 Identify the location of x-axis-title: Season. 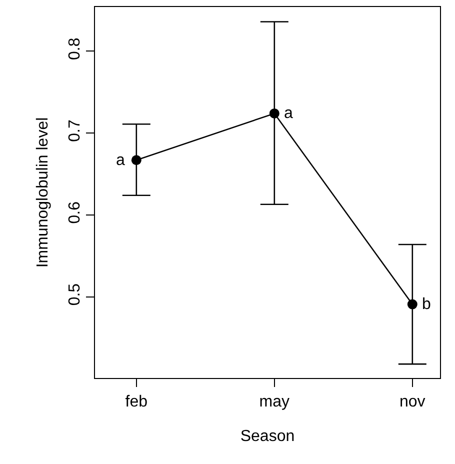
(267, 437).